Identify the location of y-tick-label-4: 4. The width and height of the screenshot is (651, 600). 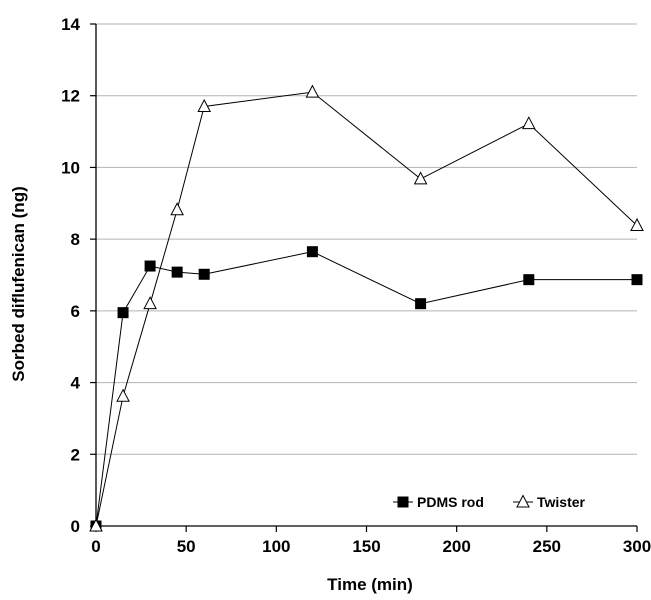
(76, 383).